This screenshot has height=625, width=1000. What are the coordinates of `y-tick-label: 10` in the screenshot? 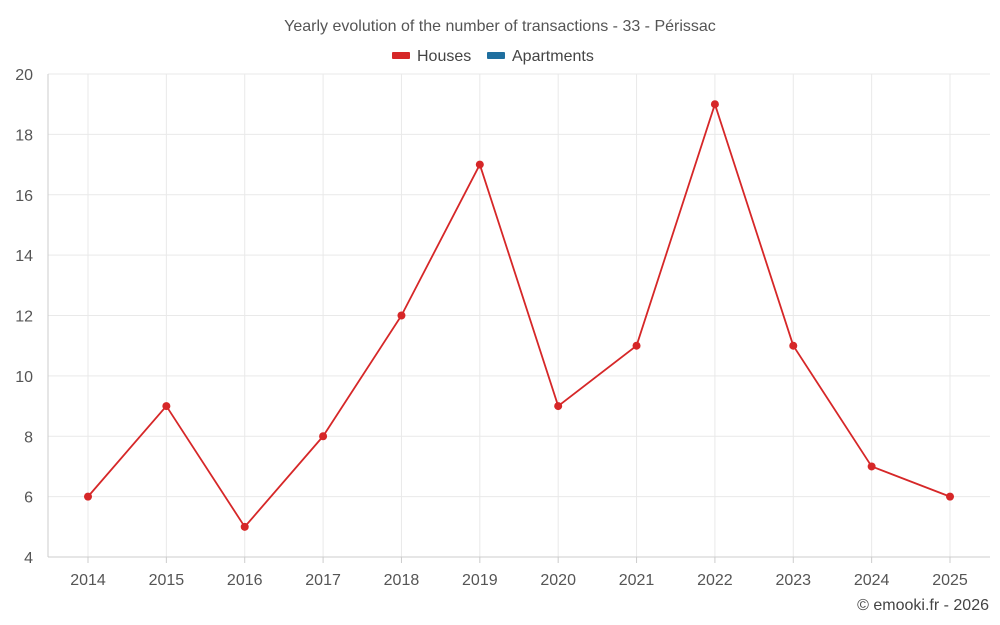 It's located at (24, 377).